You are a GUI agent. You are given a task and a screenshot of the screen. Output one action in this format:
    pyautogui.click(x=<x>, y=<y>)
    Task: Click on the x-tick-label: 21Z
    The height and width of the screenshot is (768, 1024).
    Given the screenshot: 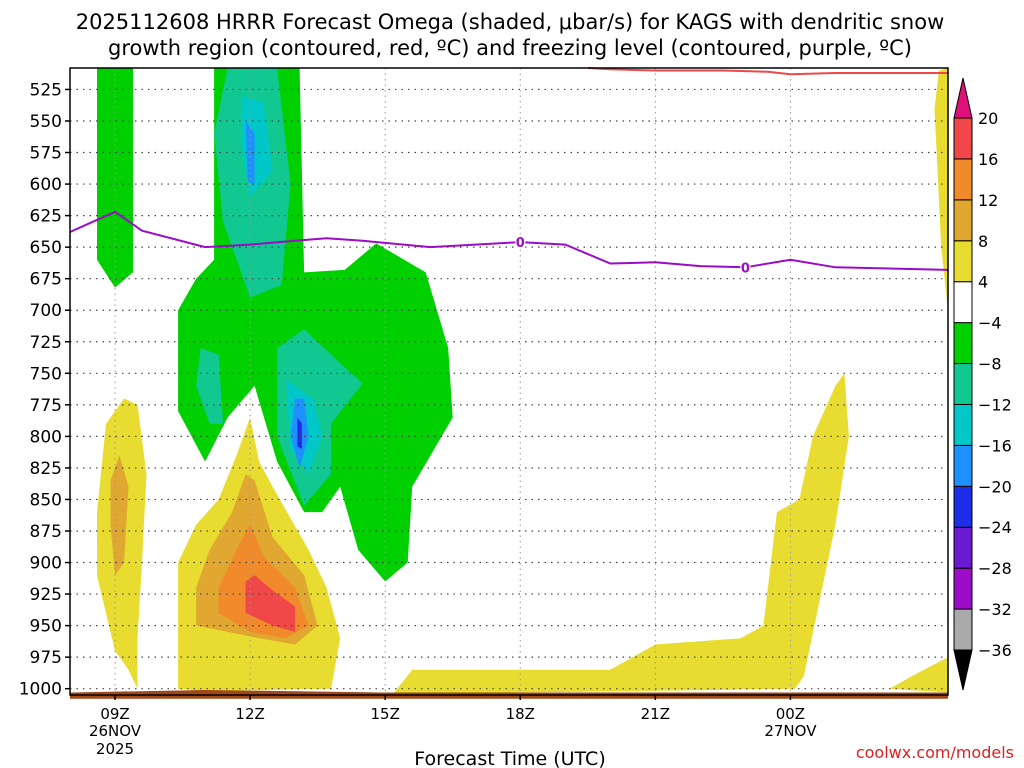 What is the action you would take?
    pyautogui.click(x=655, y=714)
    